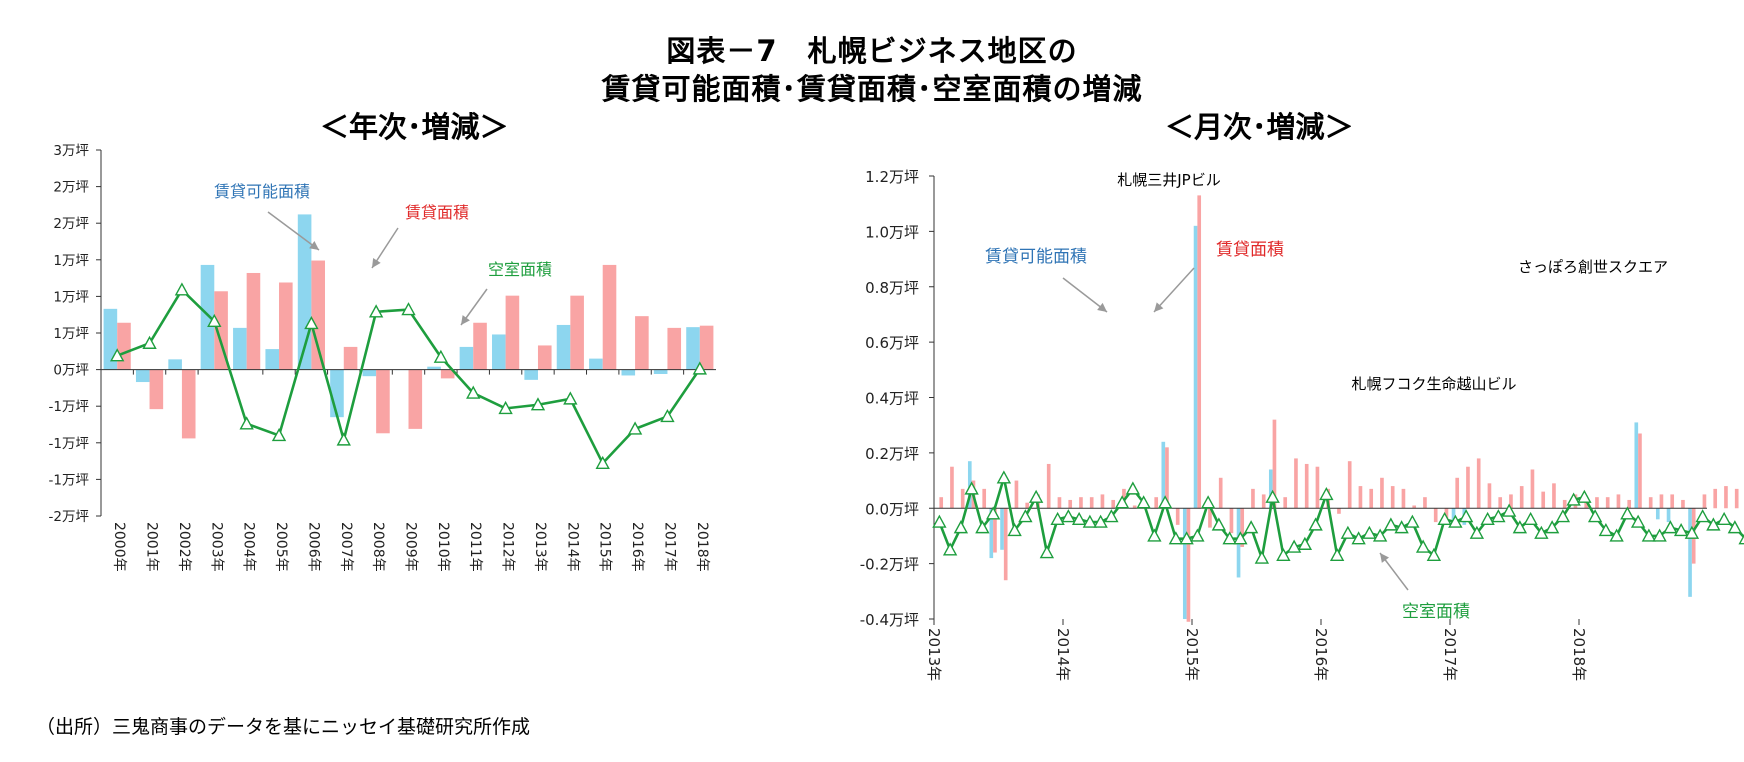 This screenshot has height=762, width=1744. I want to click on monthly-panel-title: ＜月次･増減＞, so click(1259, 127).